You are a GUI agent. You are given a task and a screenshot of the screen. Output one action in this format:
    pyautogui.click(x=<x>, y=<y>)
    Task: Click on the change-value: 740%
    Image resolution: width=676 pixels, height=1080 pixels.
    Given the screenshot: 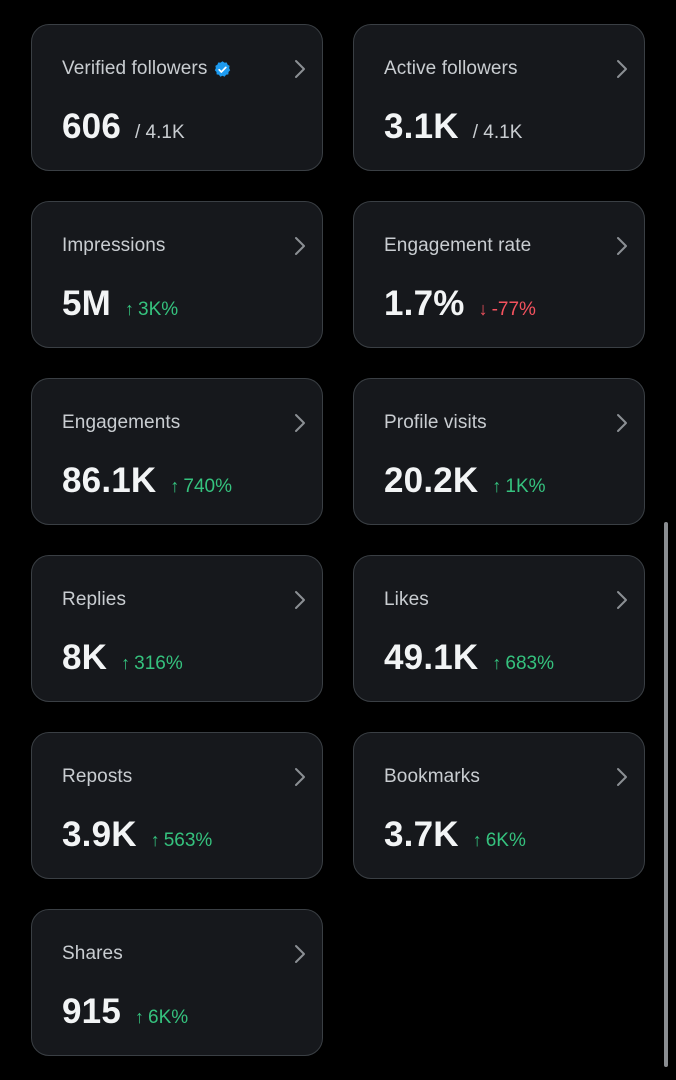 What is the action you would take?
    pyautogui.click(x=208, y=486)
    